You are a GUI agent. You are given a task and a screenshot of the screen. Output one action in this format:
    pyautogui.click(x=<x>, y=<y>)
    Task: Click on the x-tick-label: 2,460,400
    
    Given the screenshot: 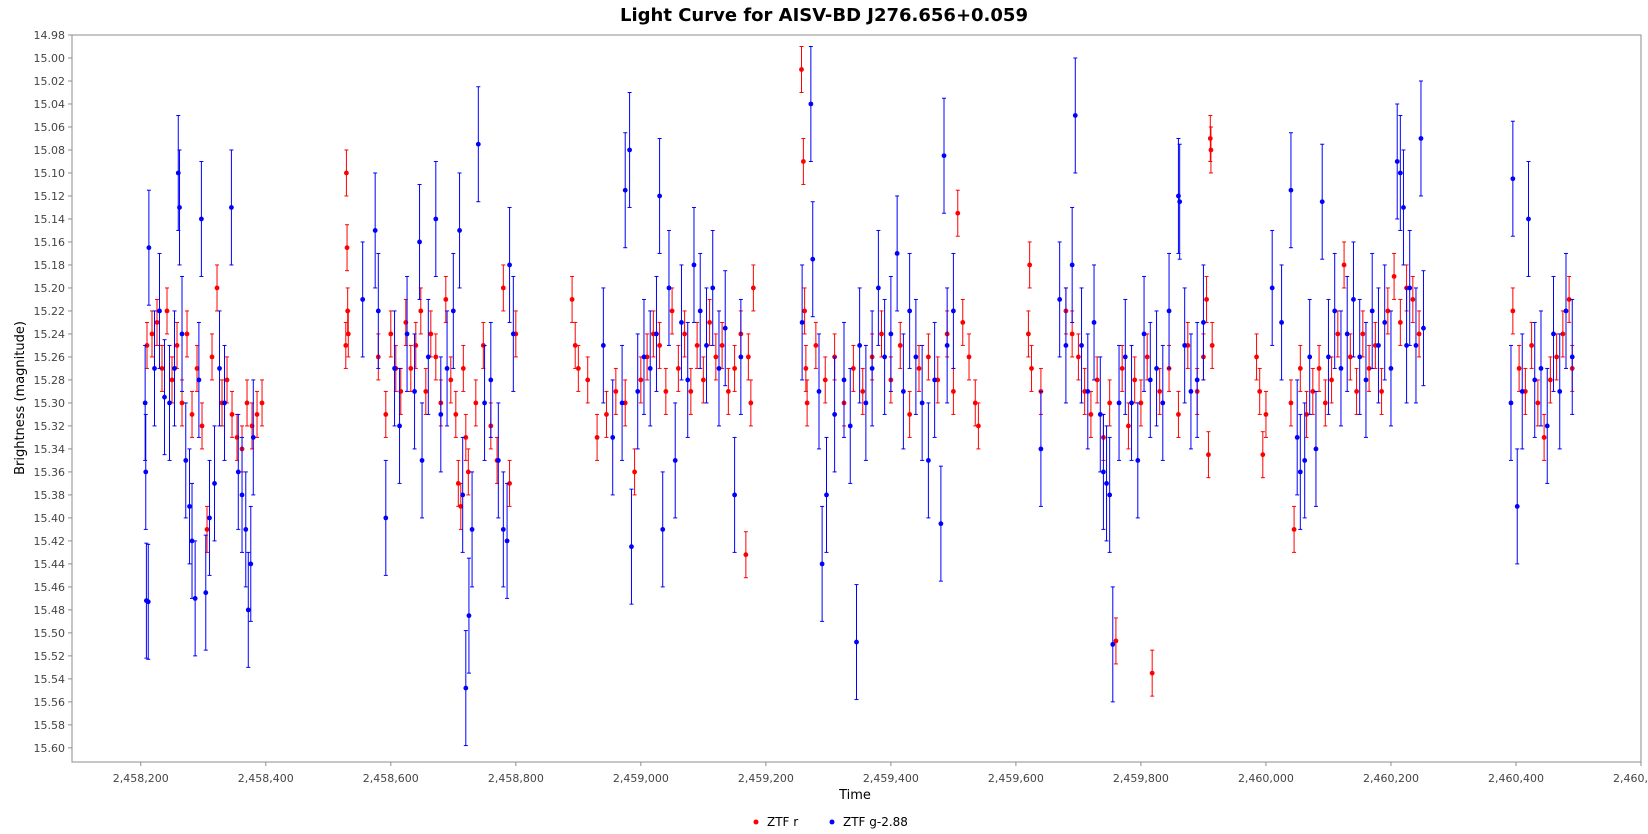 What is the action you would take?
    pyautogui.click(x=1516, y=778)
    